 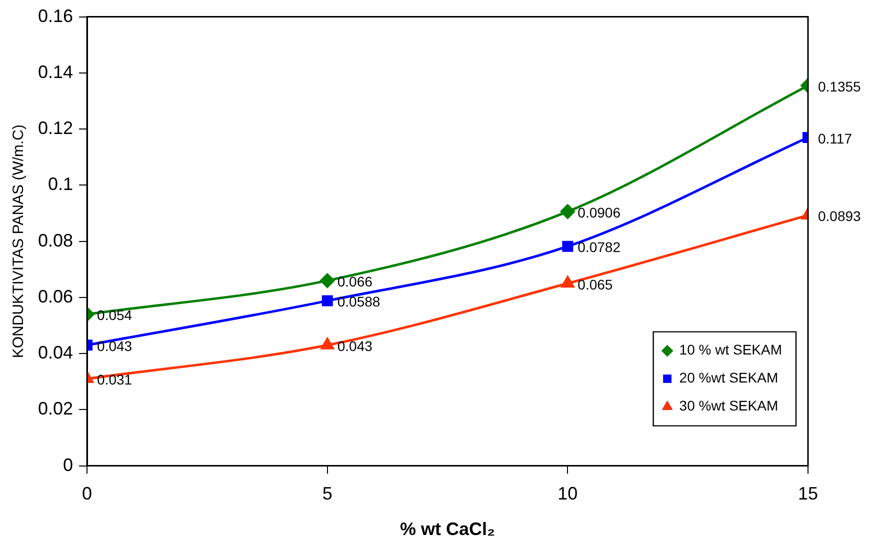 What do you see at coordinates (358, 302) in the screenshot?
I see `data-label: 0.0588` at bounding box center [358, 302].